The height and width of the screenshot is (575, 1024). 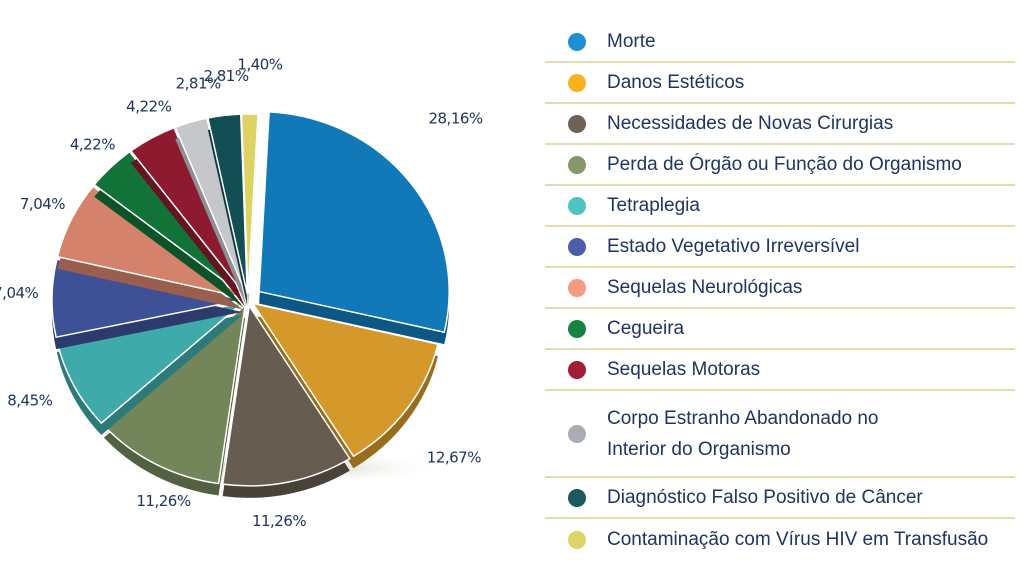 What do you see at coordinates (455, 118) in the screenshot?
I see `data-label: 28,16%` at bounding box center [455, 118].